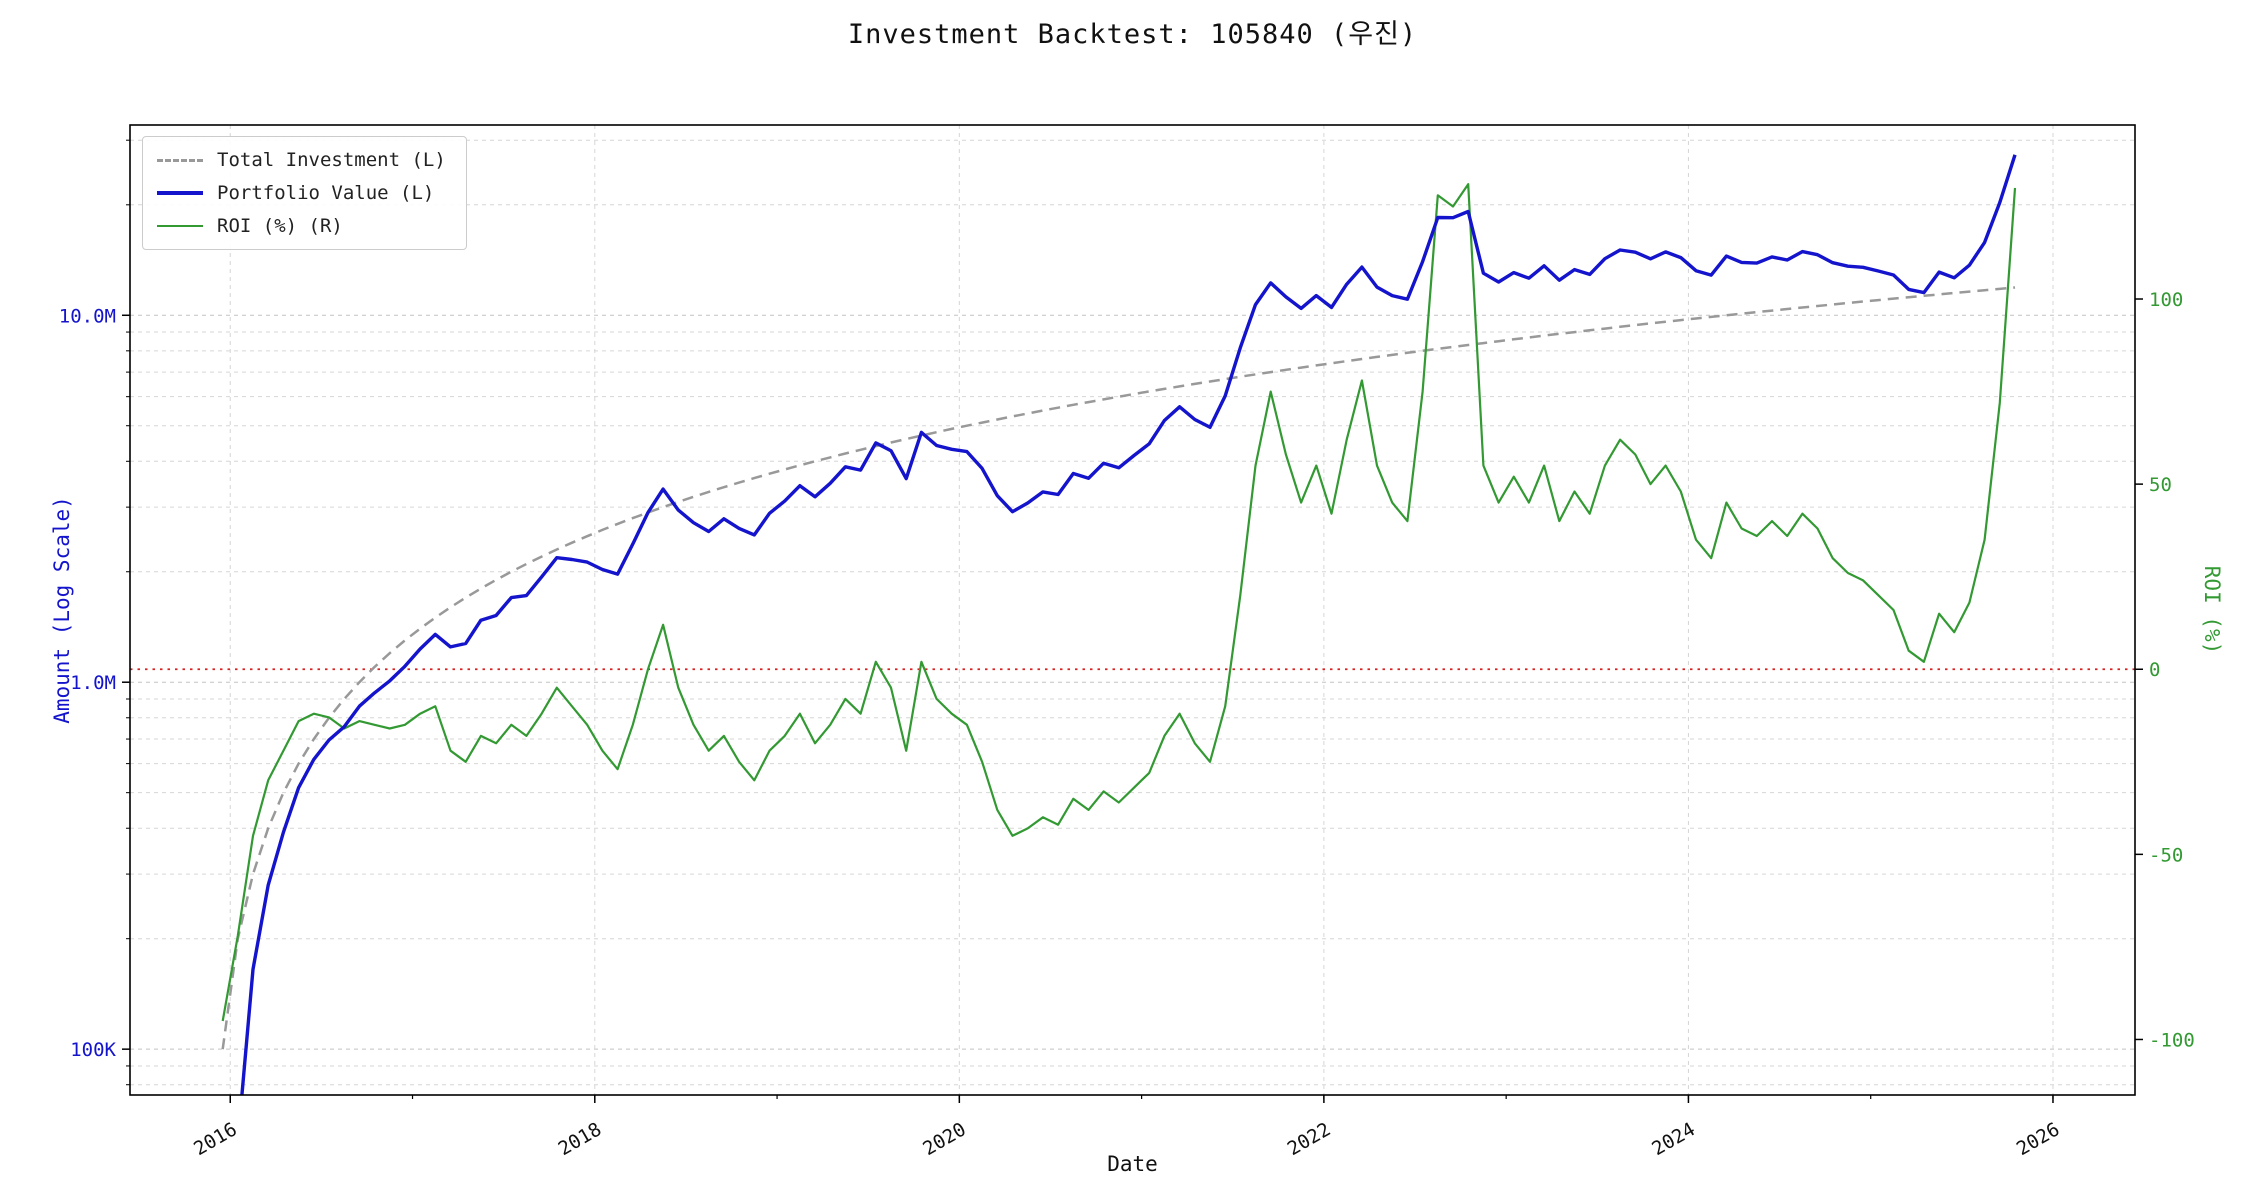 The height and width of the screenshot is (1200, 2250). What do you see at coordinates (87, 316) in the screenshot?
I see `y-left-tick-label: 10.0M` at bounding box center [87, 316].